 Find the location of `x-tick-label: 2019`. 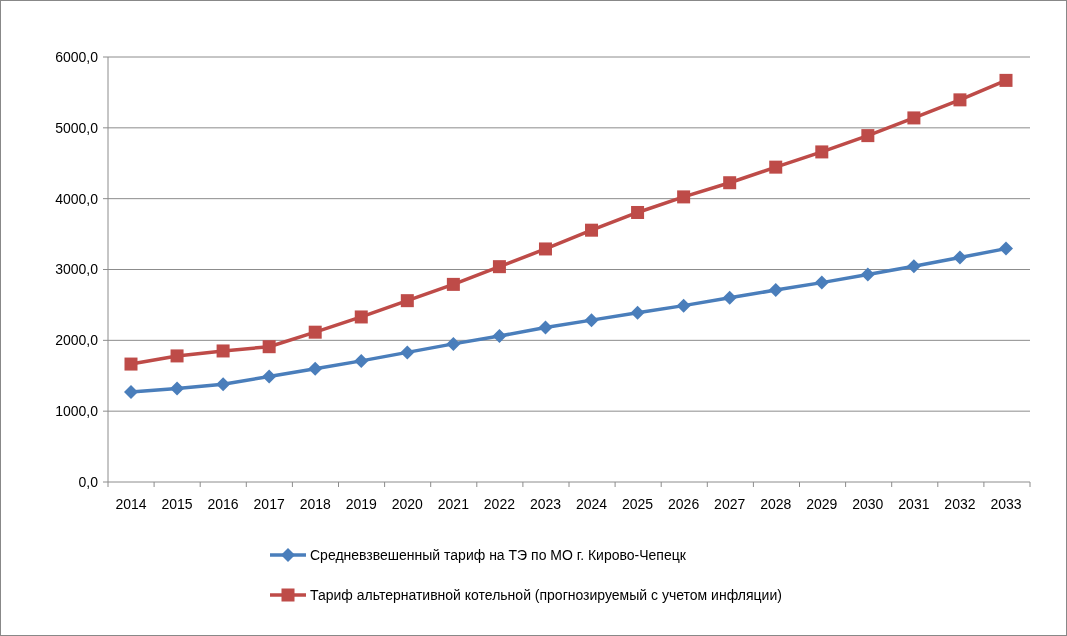

x-tick-label: 2019 is located at coordinates (361, 504).